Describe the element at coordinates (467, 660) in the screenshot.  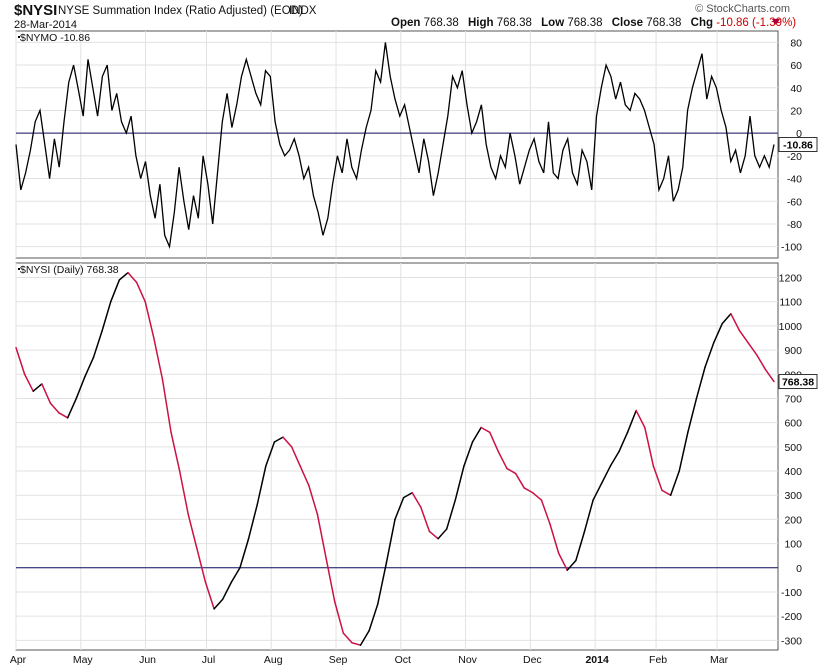
I see `x-axis-label: Nov` at that location.